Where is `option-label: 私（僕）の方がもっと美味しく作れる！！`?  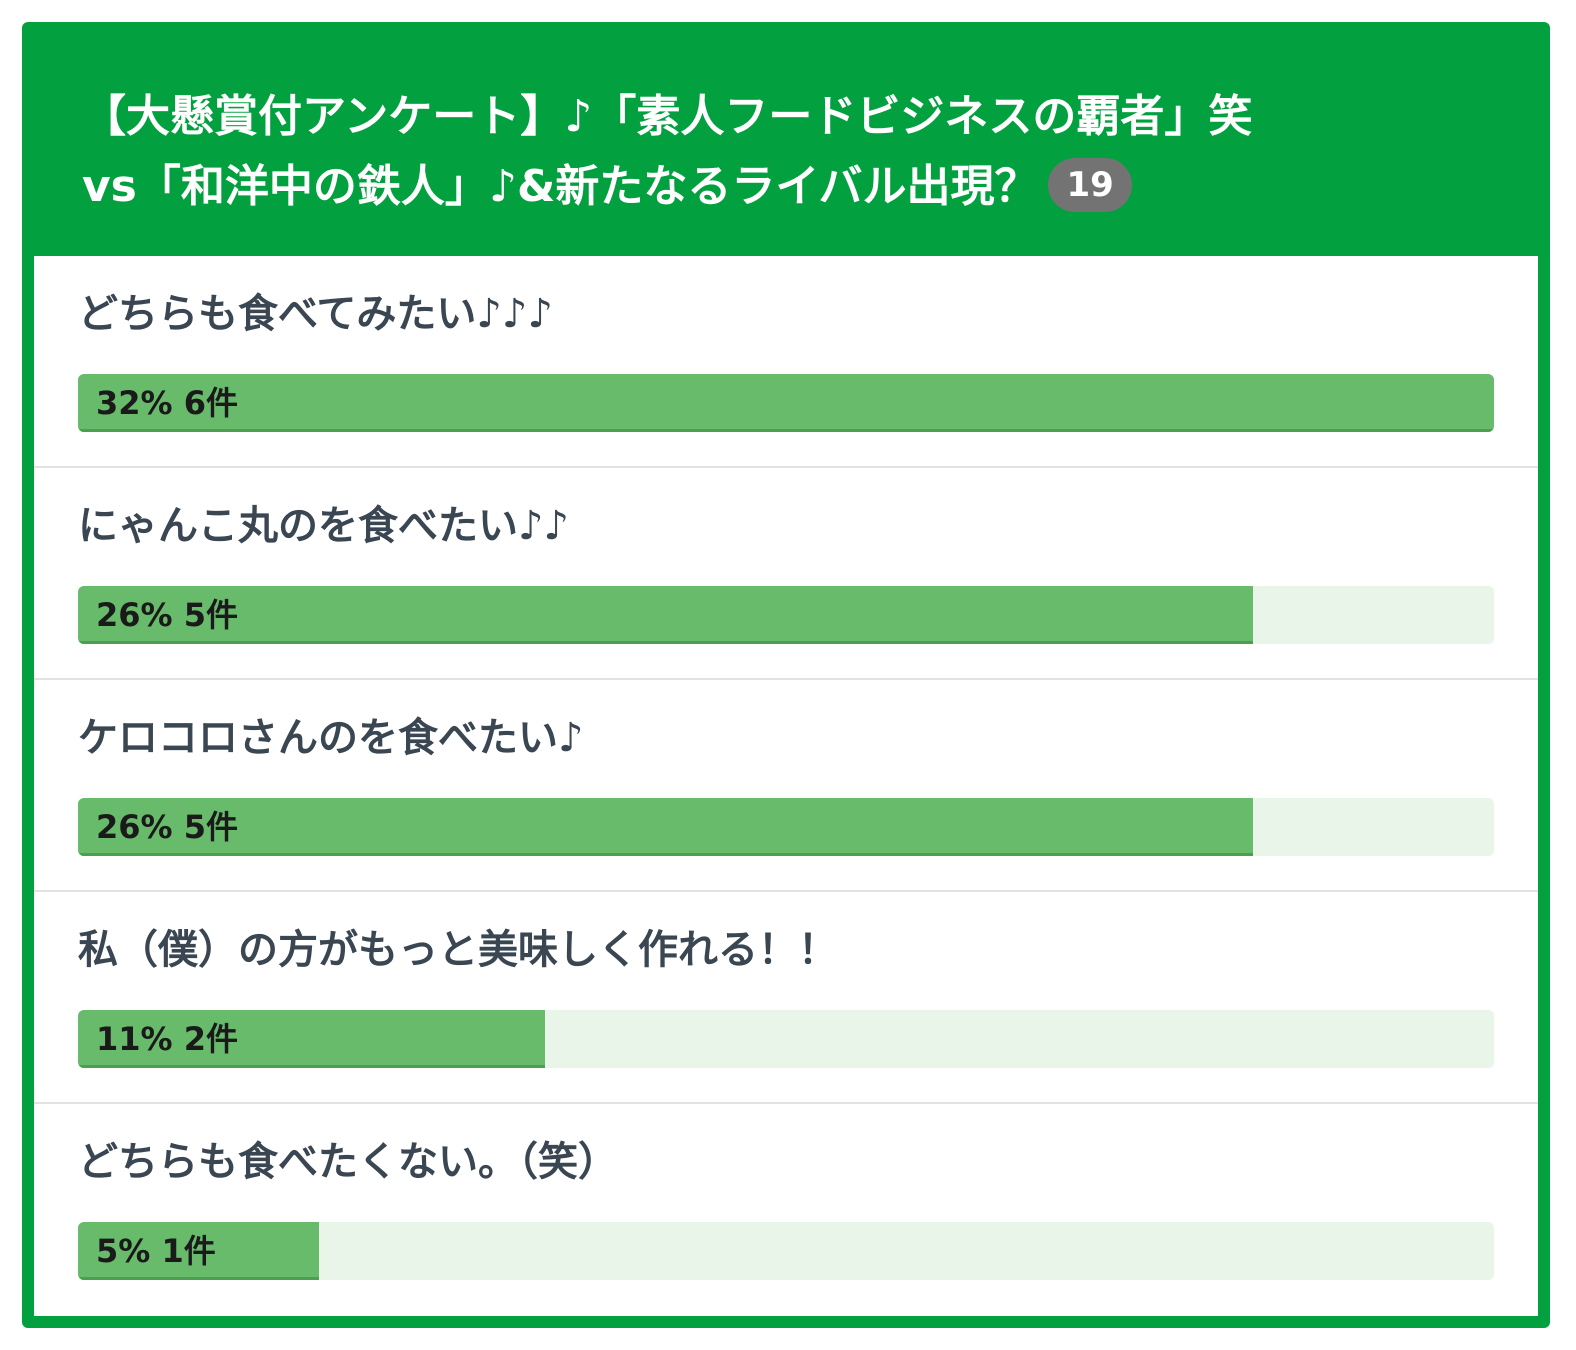 option-label: 私（僕）の方がもっと美味しく作れる！！ is located at coordinates (458, 950).